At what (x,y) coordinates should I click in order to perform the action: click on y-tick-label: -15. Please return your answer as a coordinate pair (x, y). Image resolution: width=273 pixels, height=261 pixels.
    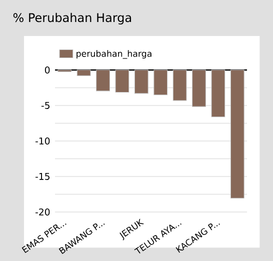
    Looking at the image, I should click on (43, 176).